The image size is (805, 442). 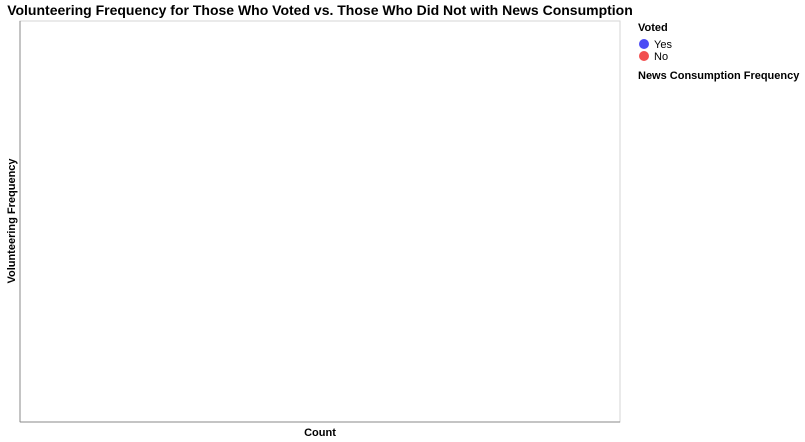 What do you see at coordinates (661, 57) in the screenshot?
I see `legend-label-no: No` at bounding box center [661, 57].